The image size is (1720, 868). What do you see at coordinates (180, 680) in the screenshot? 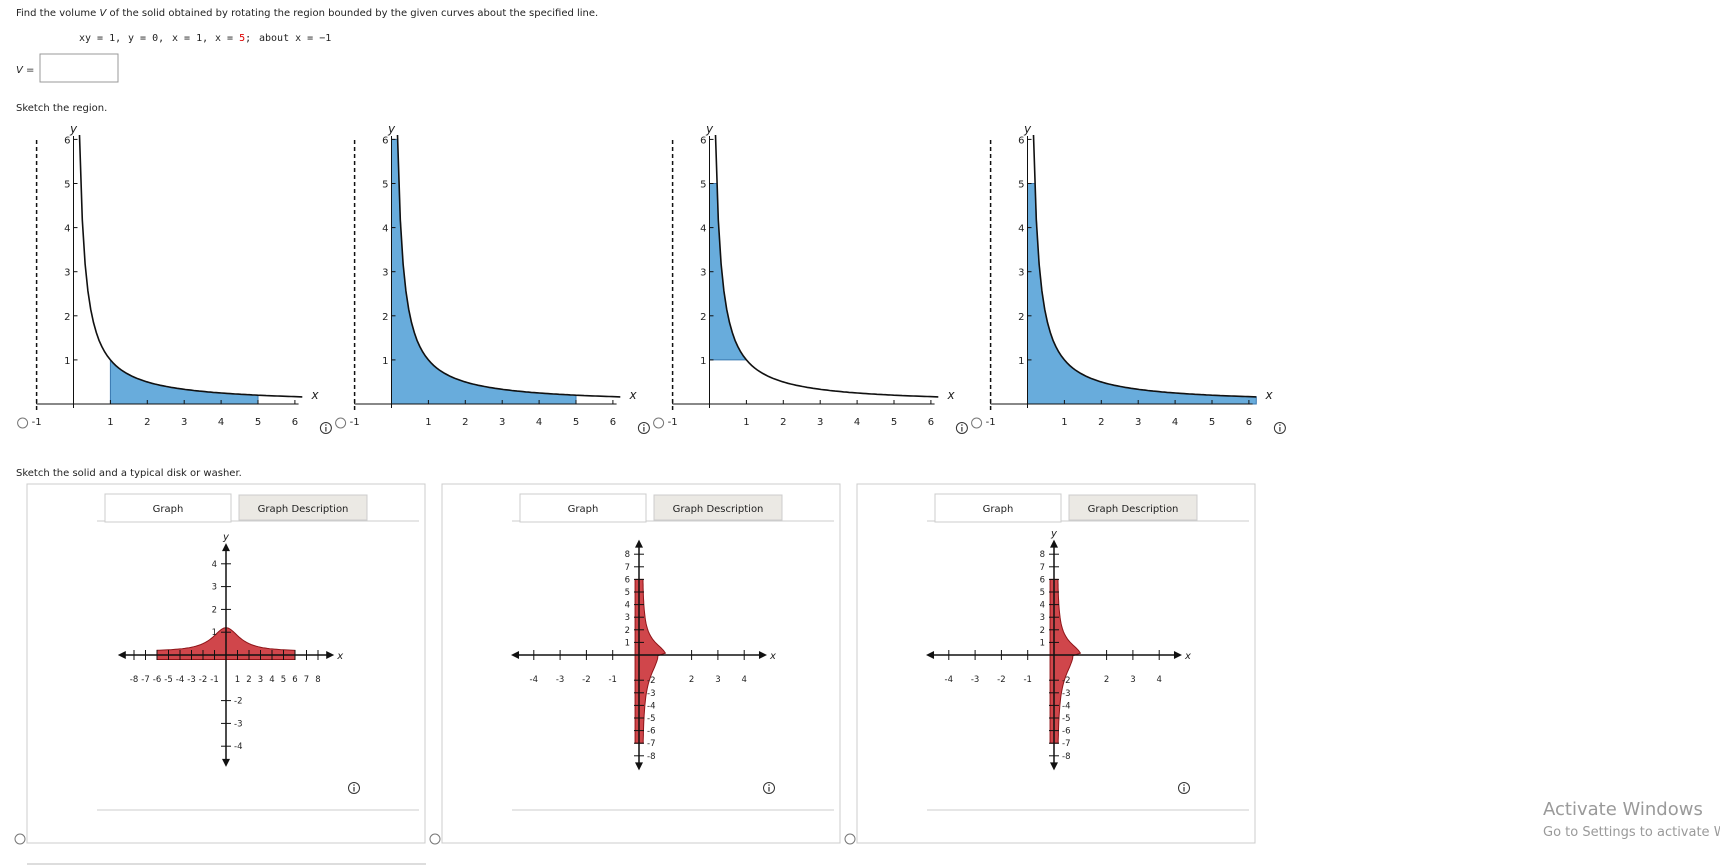
I see `x-tick-label: -4` at bounding box center [180, 680].